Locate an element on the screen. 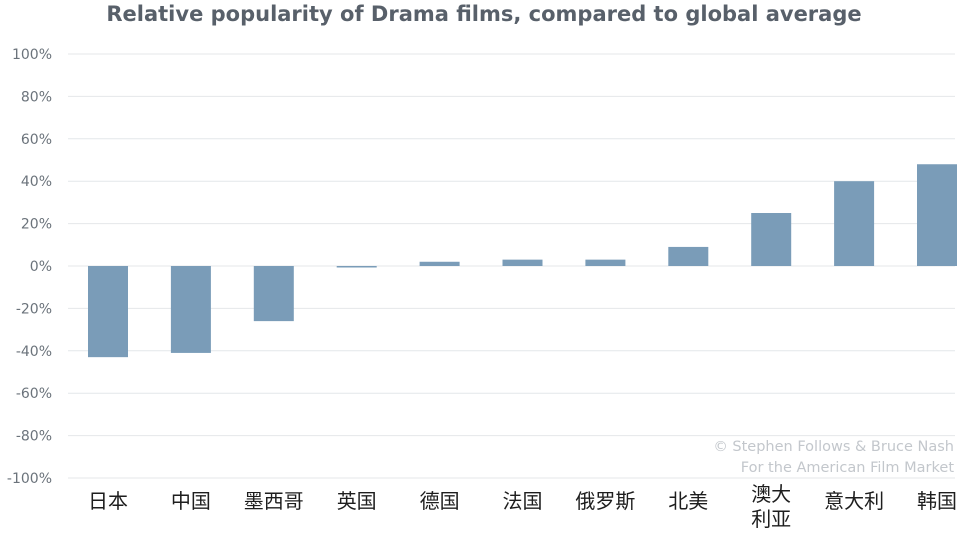  x-tick-label: 德国 is located at coordinates (440, 501).